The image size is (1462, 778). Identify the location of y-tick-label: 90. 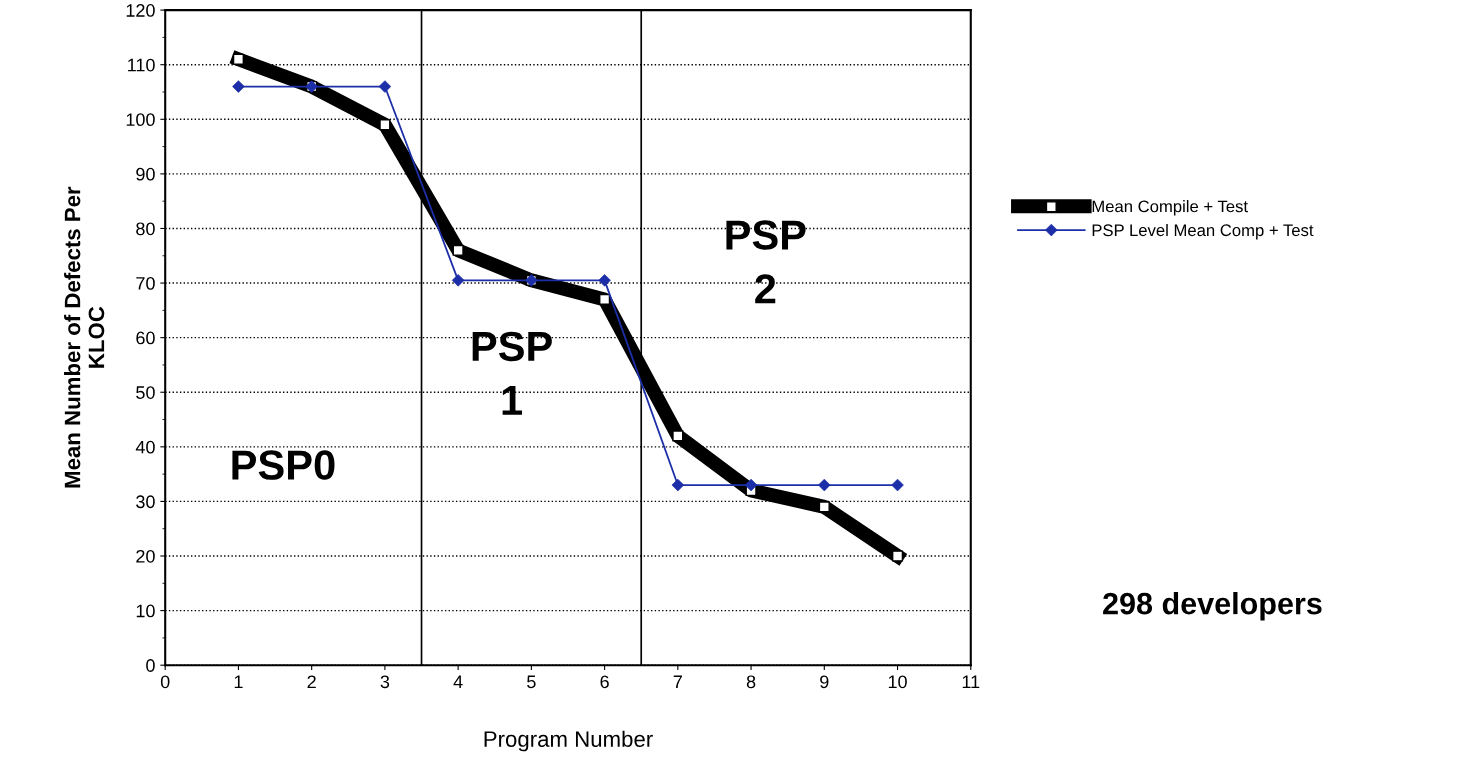
(145, 174).